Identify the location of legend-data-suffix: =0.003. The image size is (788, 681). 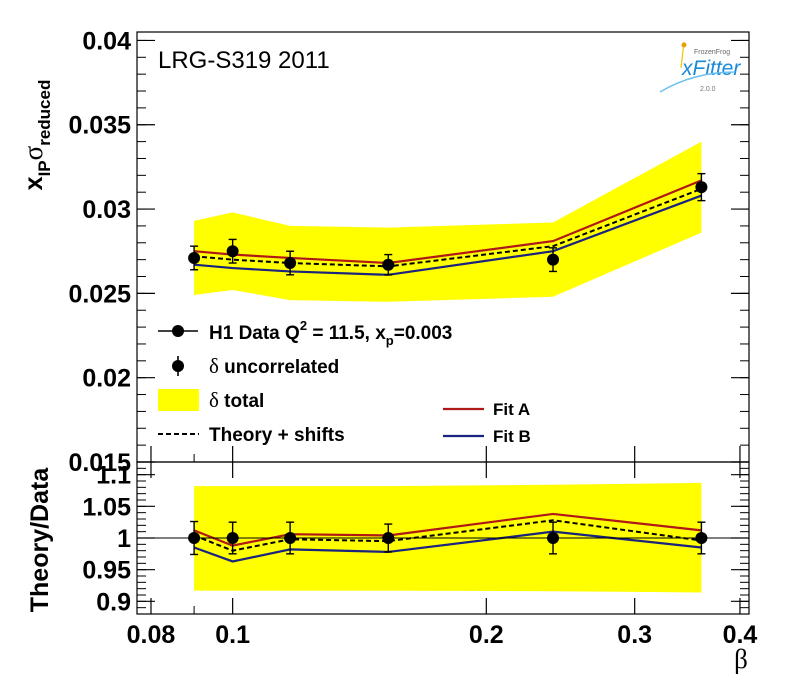
(423, 333).